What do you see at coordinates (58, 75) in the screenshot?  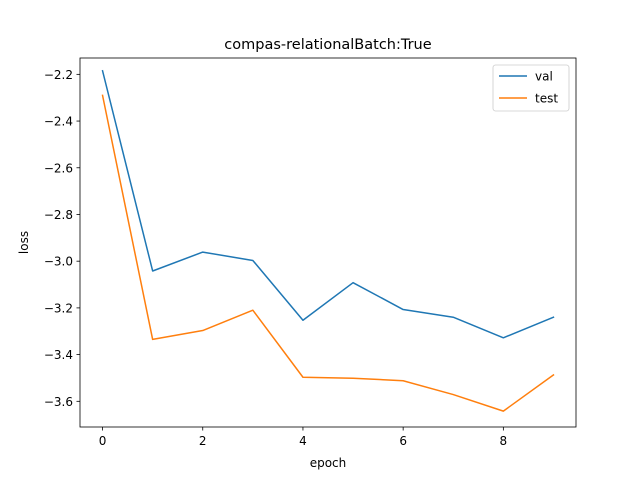 I see `y-tick-label: −2.2` at bounding box center [58, 75].